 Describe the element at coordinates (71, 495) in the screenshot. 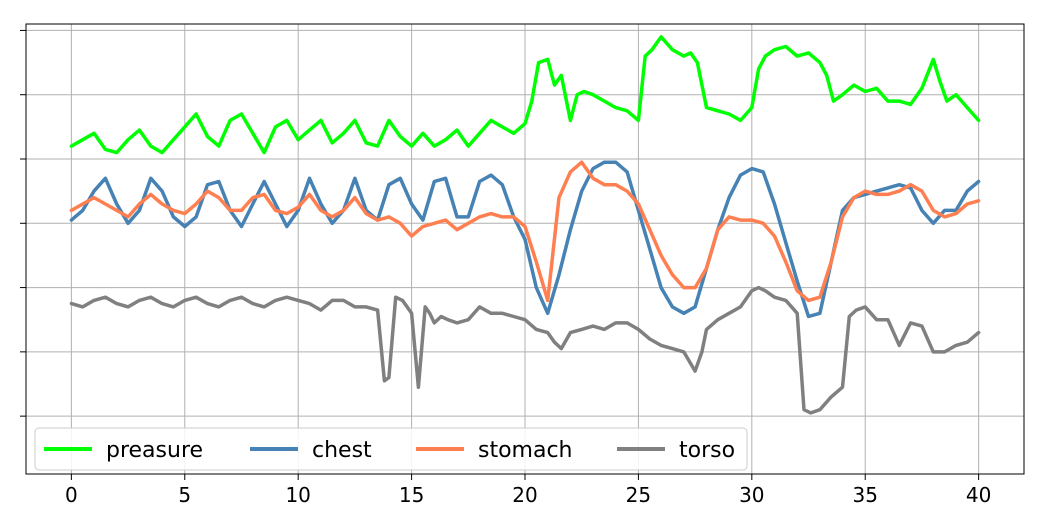

I see `x-tick-label-0: 0` at that location.